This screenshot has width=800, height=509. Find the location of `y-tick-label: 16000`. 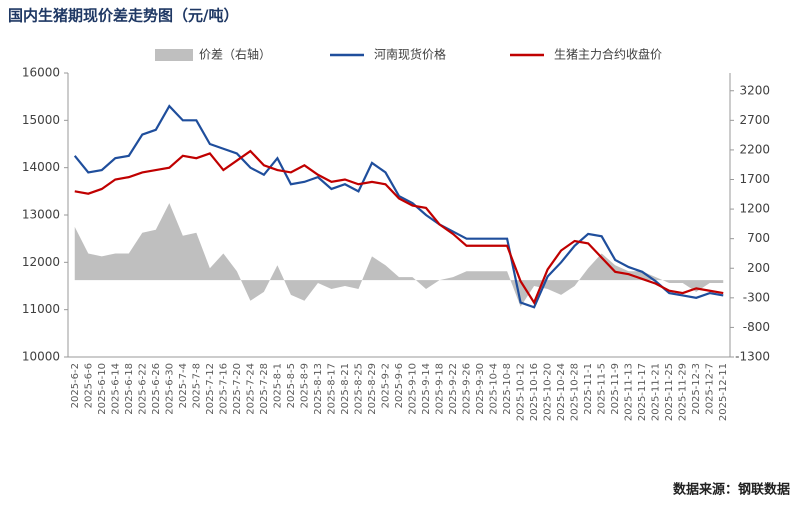

y-tick-label: 16000 is located at coordinates (41, 73).